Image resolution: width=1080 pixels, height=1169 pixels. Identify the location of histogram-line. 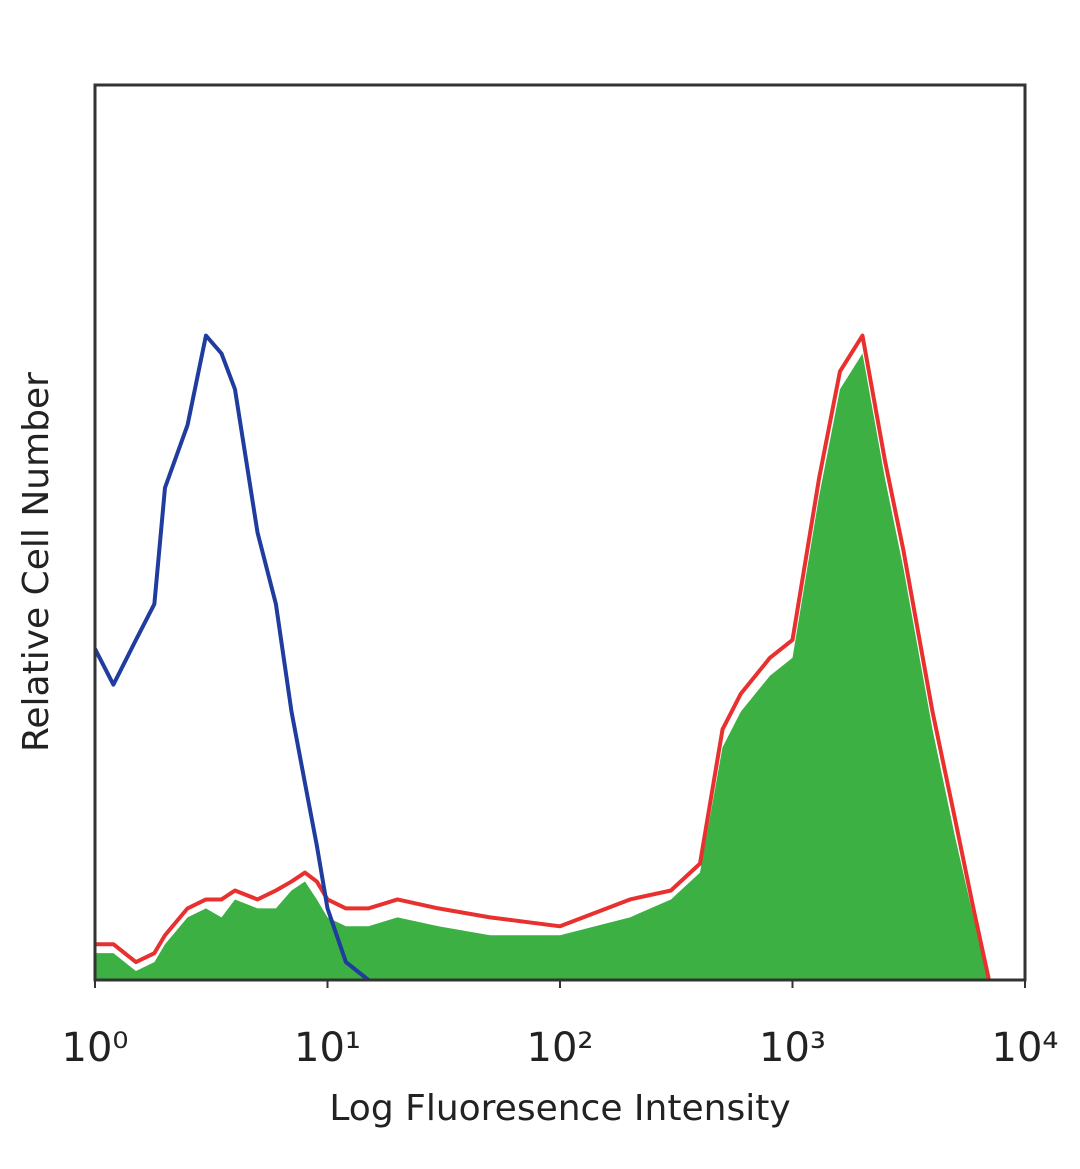
(231, 657).